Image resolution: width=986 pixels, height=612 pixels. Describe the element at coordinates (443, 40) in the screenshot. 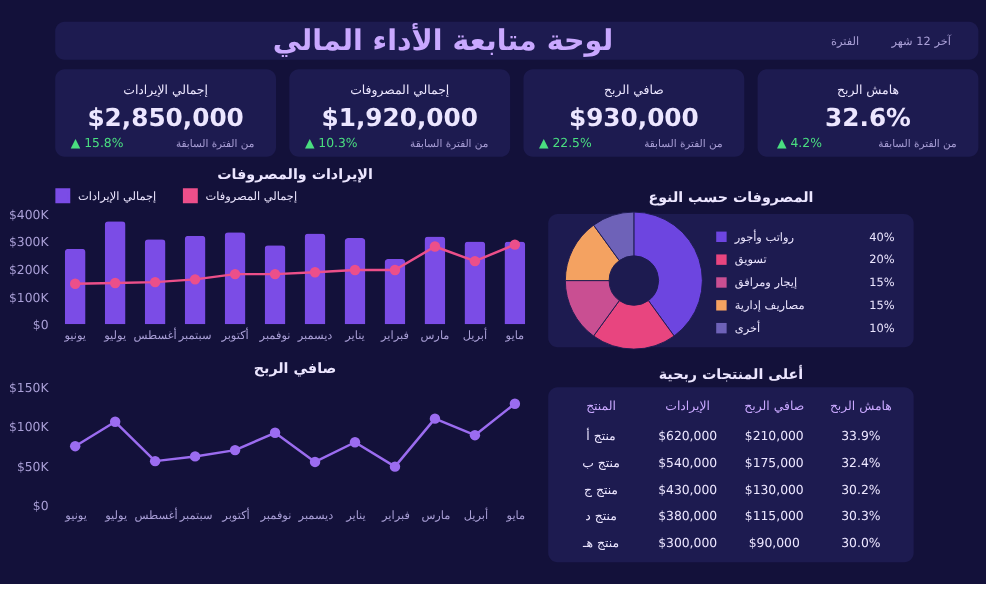

I see `text: لوحة متابعة الأداء المالي` at that location.